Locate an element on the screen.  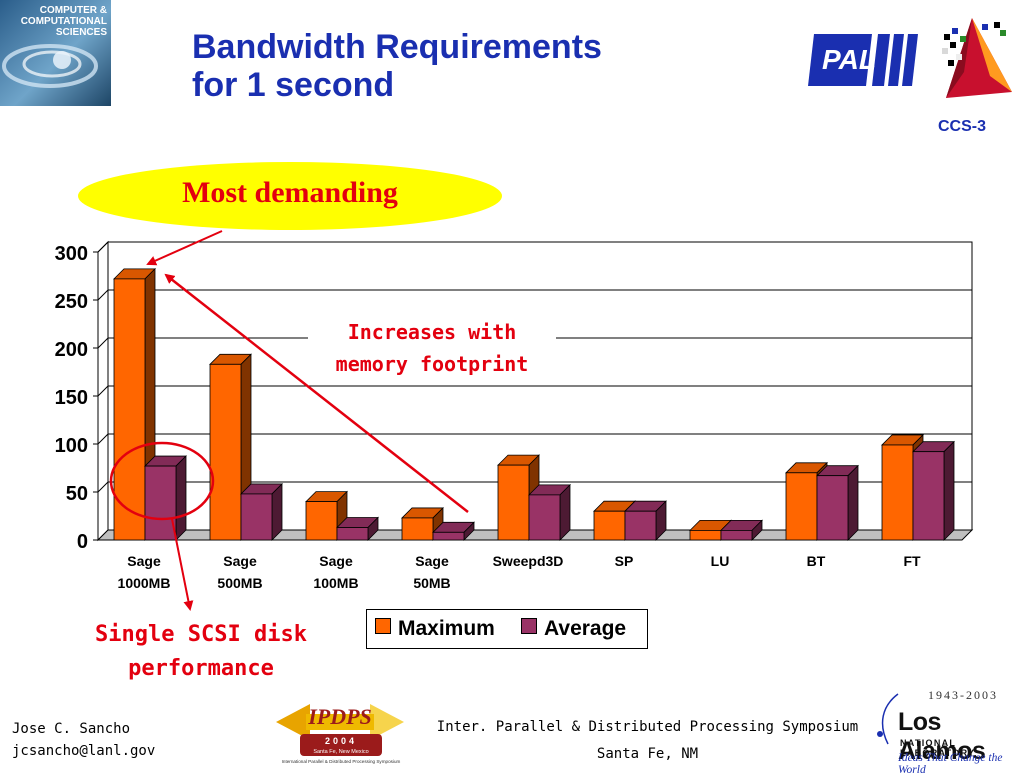
ccs-logo-line3: SCIENCES is located at coordinates (81, 32).